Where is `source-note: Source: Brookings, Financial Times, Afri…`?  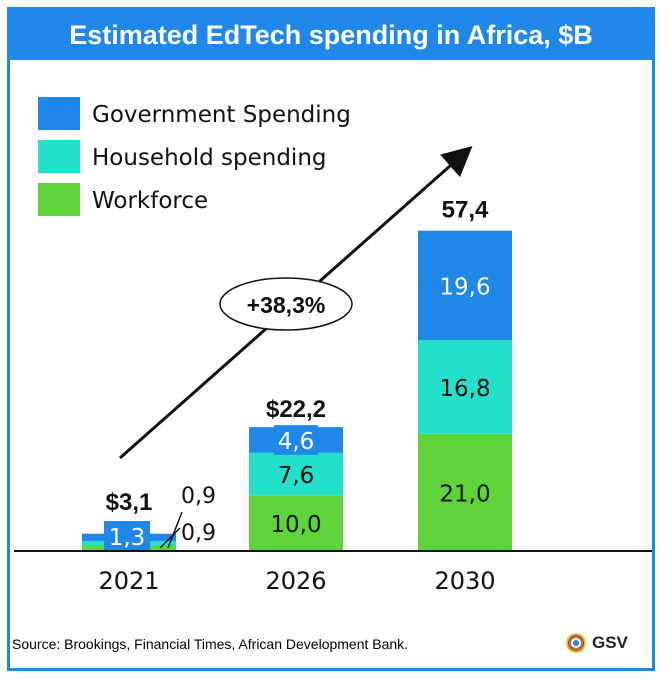
source-note: Source: Brookings, Financial Times, Afri… is located at coordinates (210, 644).